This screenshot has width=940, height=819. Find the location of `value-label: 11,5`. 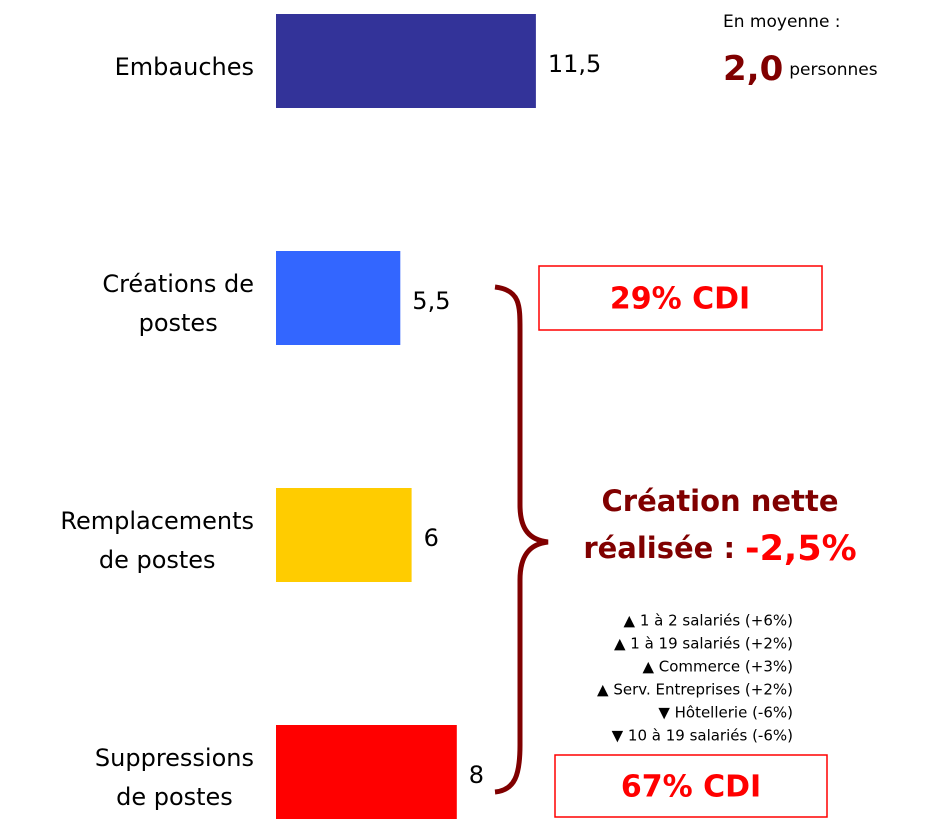

value-label: 11,5 is located at coordinates (574, 64).